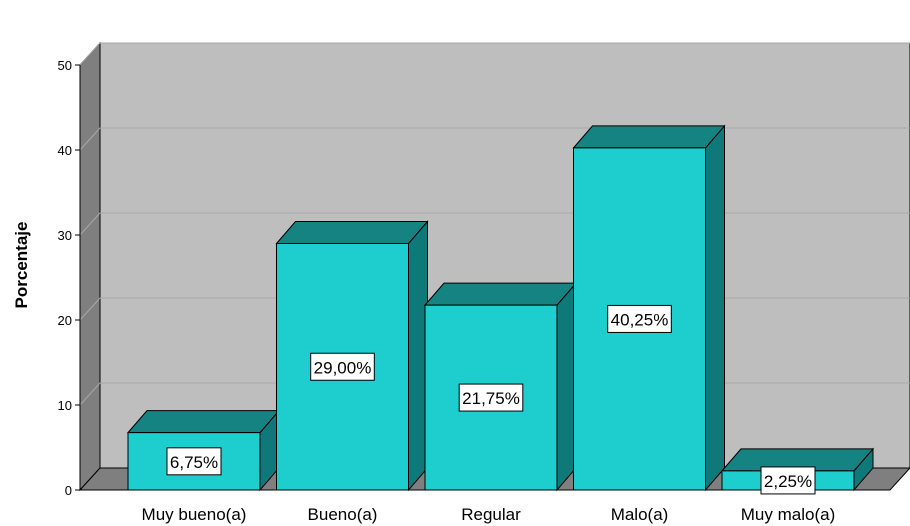 The height and width of the screenshot is (526, 910). Describe the element at coordinates (65, 320) in the screenshot. I see `y-tick-label: 20` at that location.